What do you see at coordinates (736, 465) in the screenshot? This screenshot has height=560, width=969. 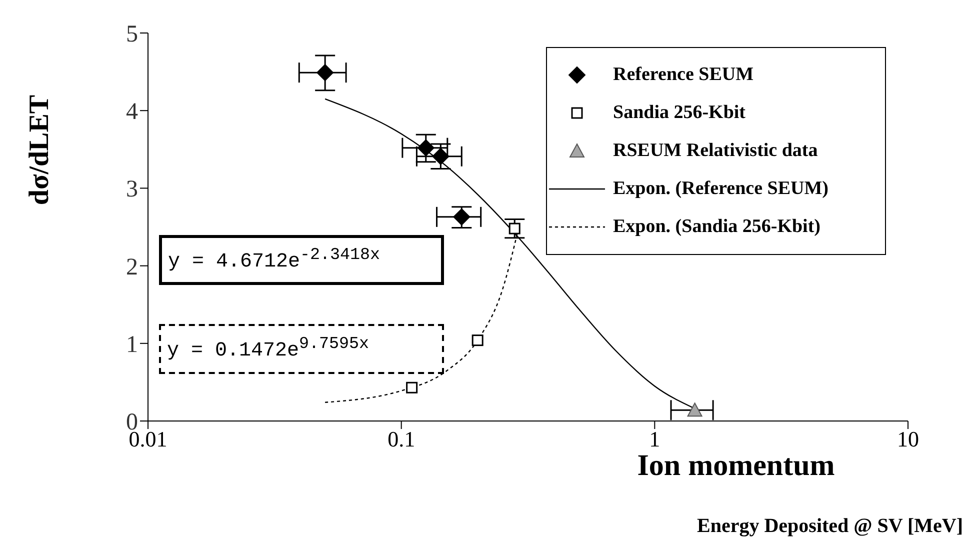 I see `x-axis-title: Ion momentum` at bounding box center [736, 465].